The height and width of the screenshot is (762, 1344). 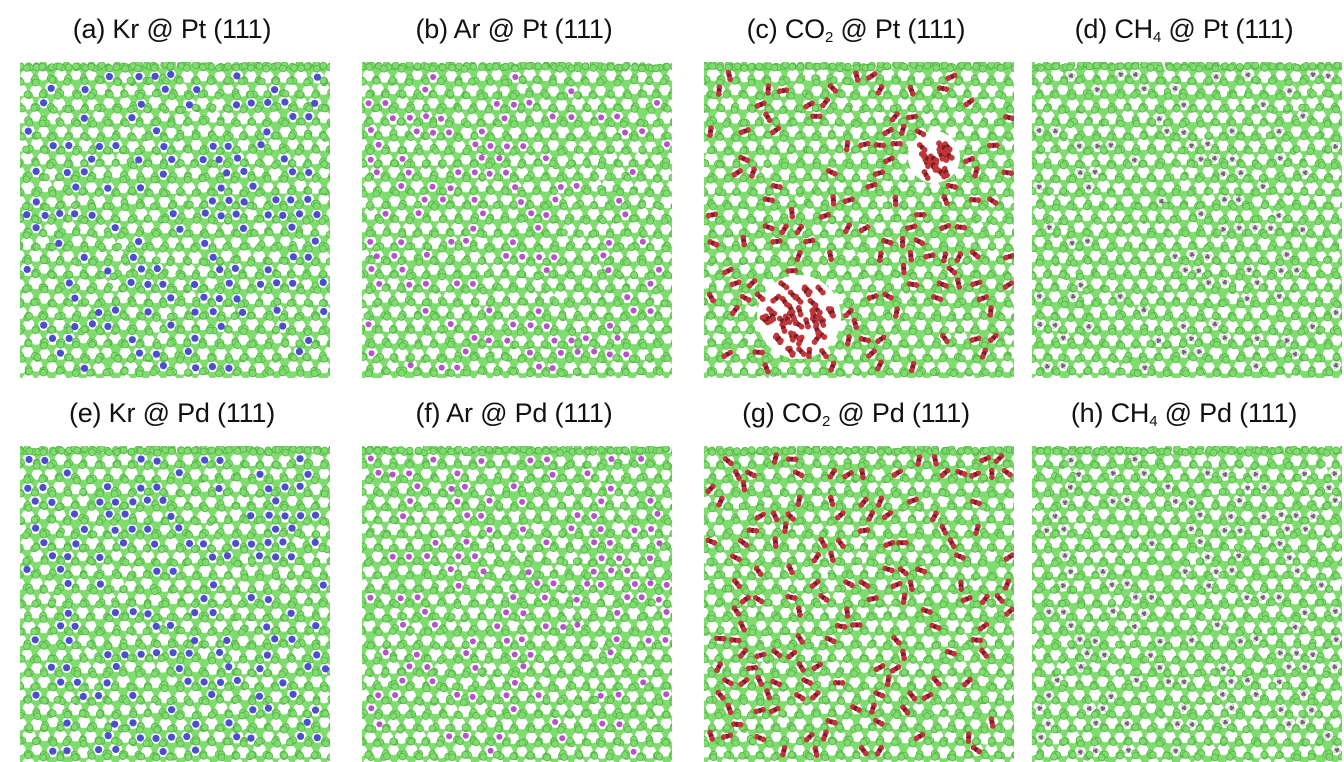 What do you see at coordinates (514, 29) in the screenshot?
I see `panel-title: (b) Ar @ Pt (111)` at bounding box center [514, 29].